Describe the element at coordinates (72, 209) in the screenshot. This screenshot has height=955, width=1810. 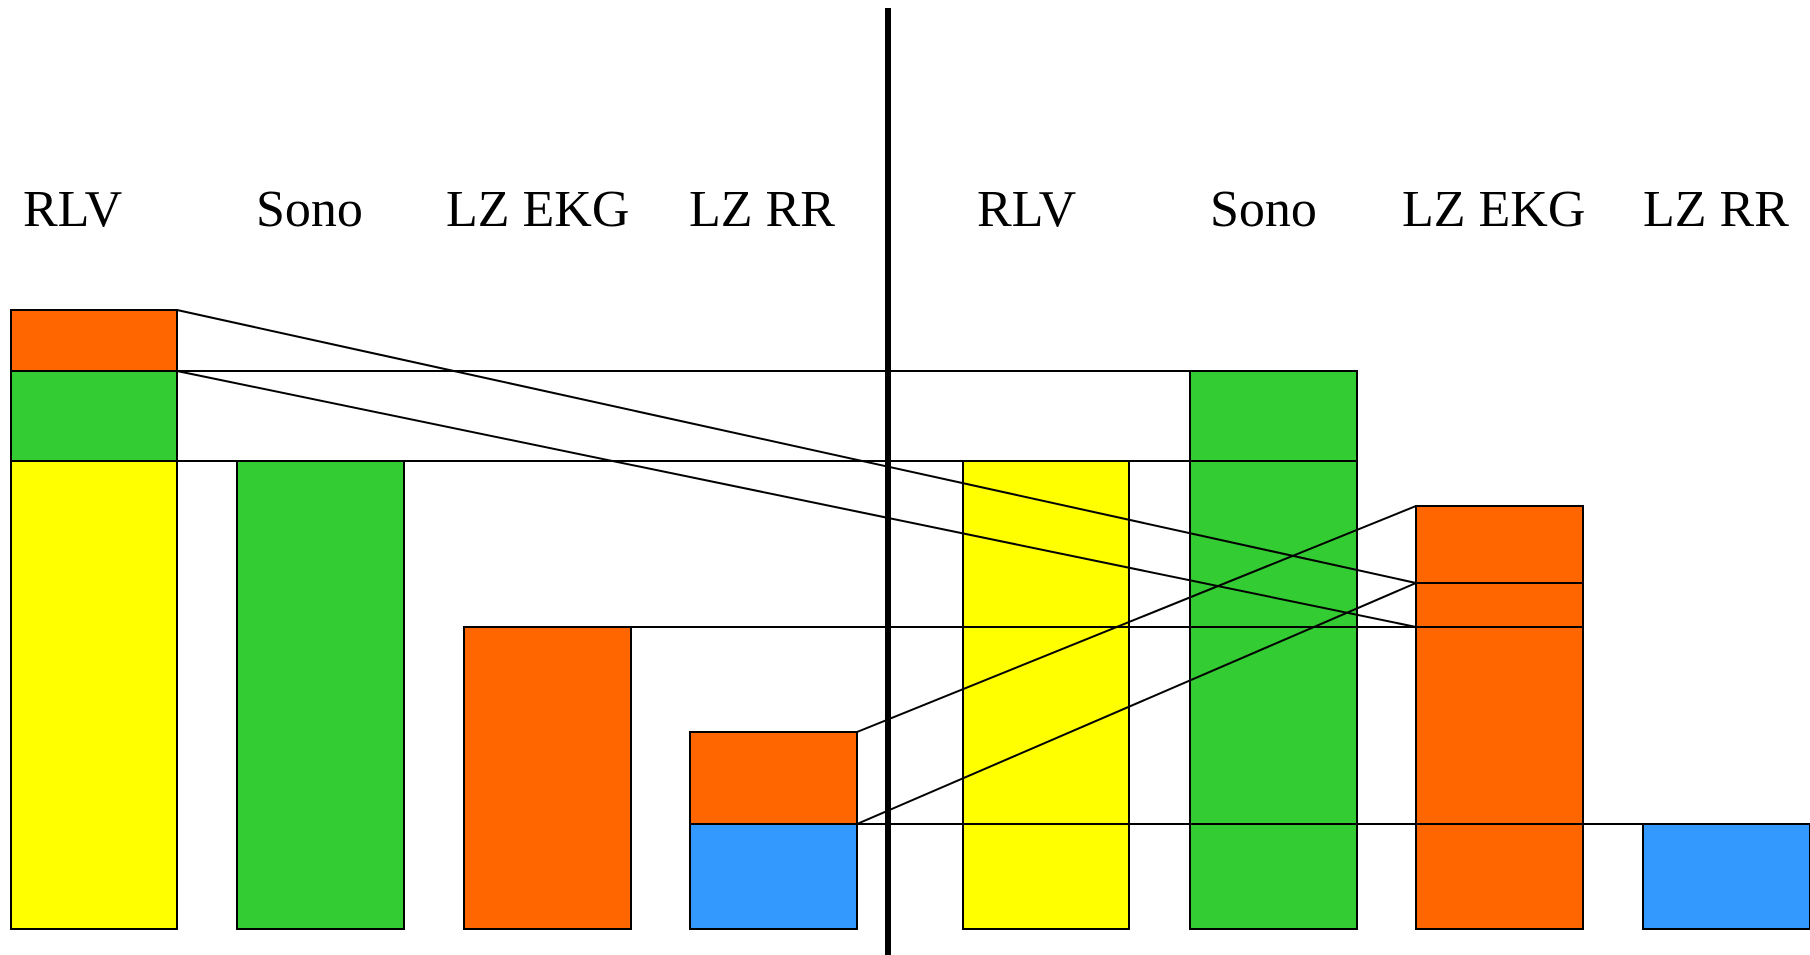
I see `left-label-rlv: RLV` at that location.